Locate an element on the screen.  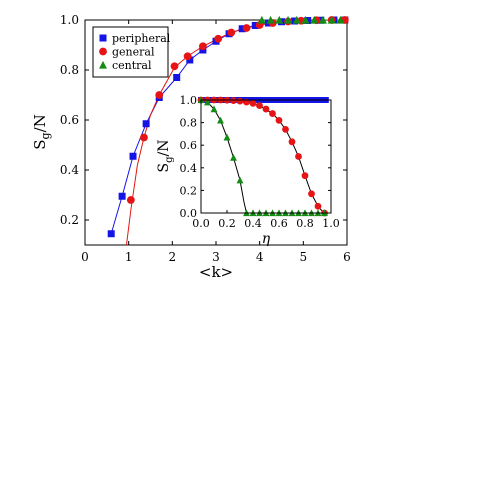
inset-x-axis-title: η is located at coordinates (266, 239).